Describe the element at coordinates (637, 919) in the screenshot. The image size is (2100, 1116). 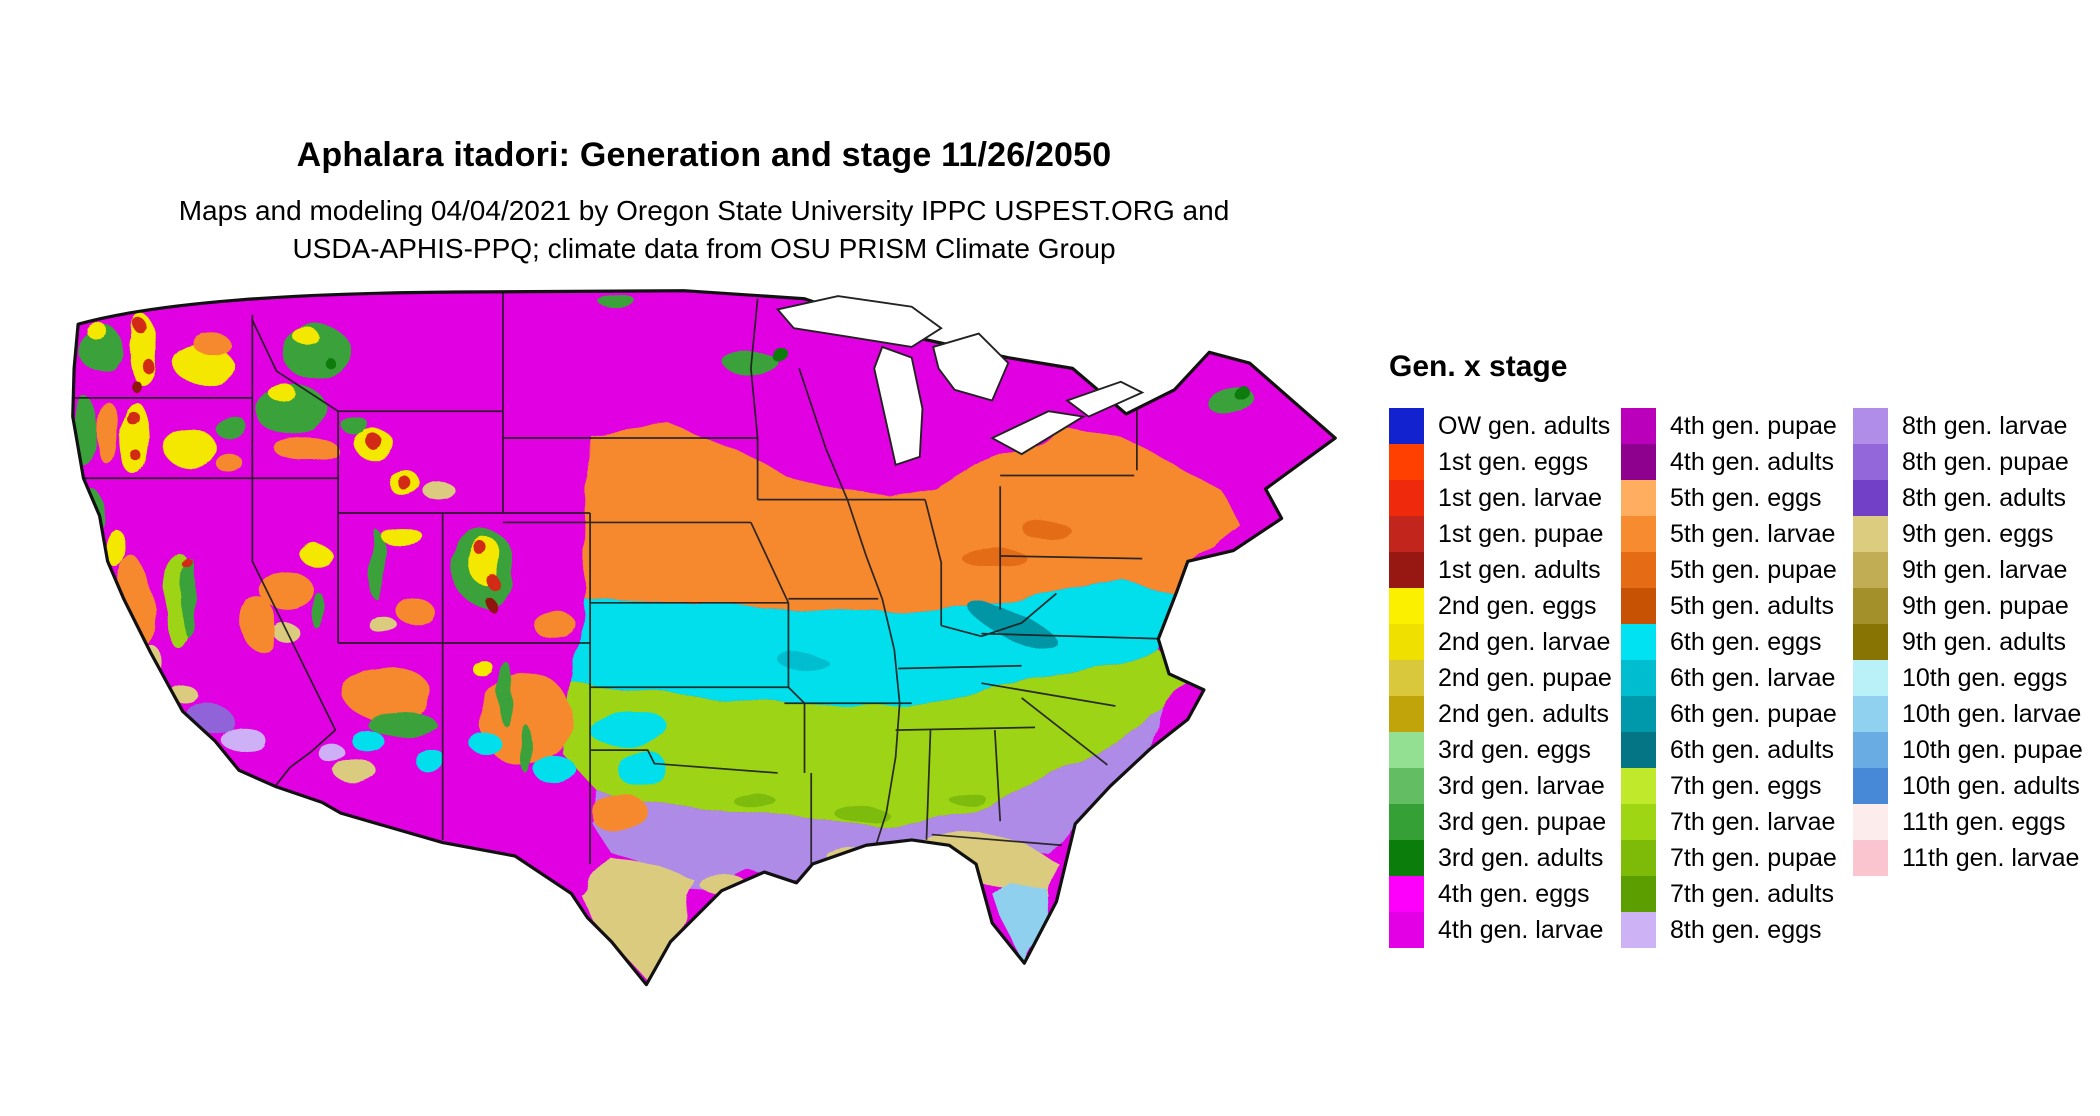
I see `band-9th-gen-khaki-texas` at that location.